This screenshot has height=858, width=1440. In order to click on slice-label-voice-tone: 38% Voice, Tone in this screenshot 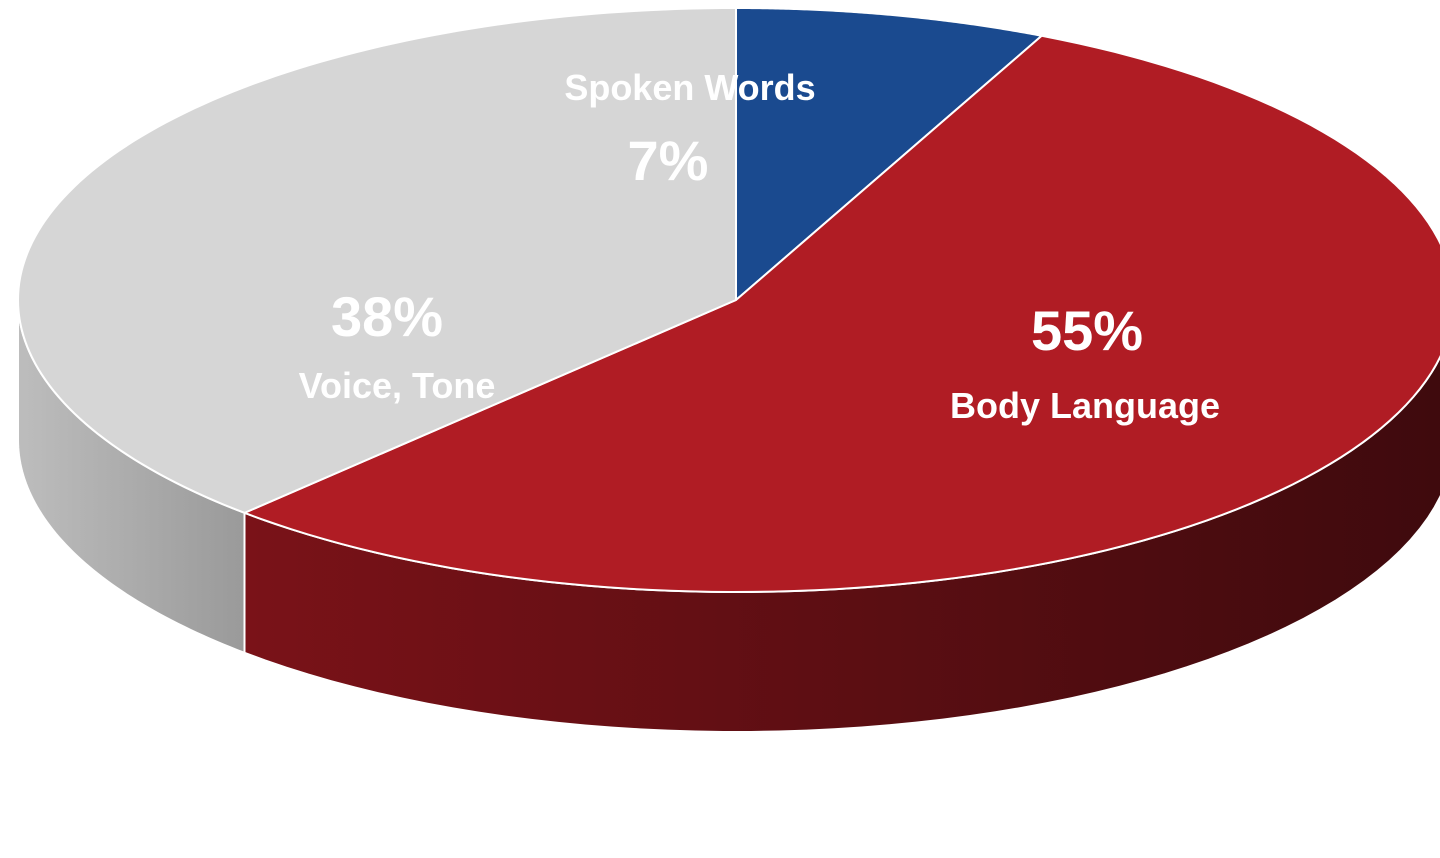, I will do `click(397, 345)`.